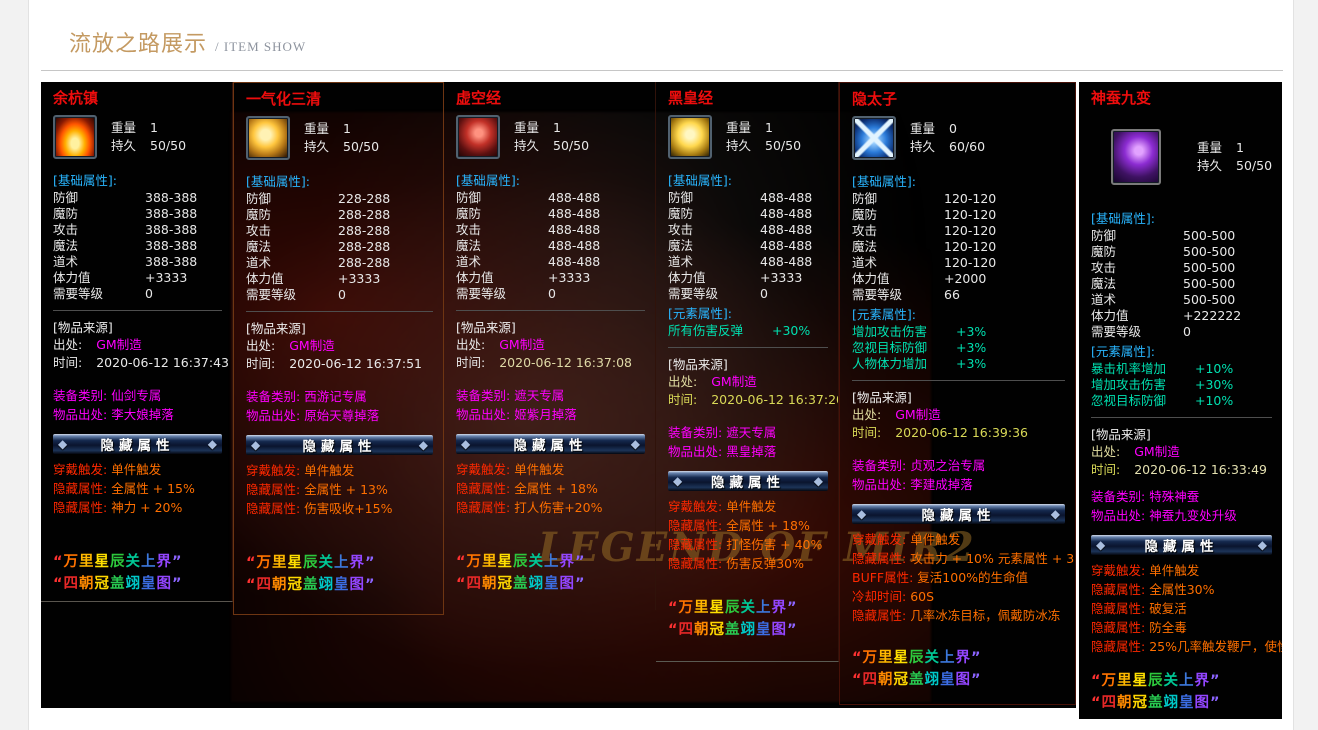 This screenshot has width=1318, height=730. What do you see at coordinates (967, 146) in the screenshot?
I see `durability-value: 60/60` at bounding box center [967, 146].